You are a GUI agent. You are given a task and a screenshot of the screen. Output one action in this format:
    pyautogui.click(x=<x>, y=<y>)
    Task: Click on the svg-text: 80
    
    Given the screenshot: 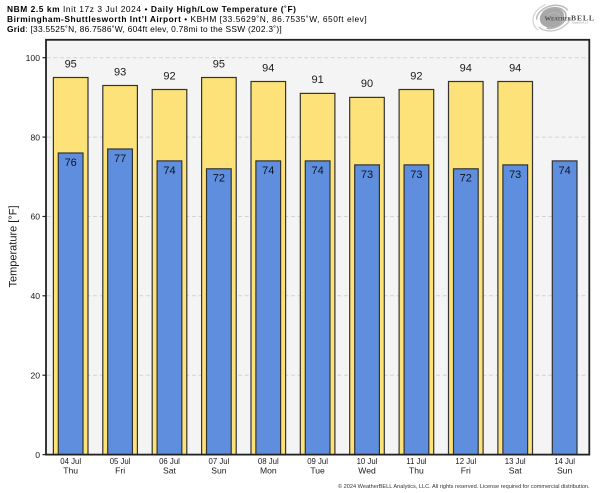 What is the action you would take?
    pyautogui.click(x=35, y=137)
    